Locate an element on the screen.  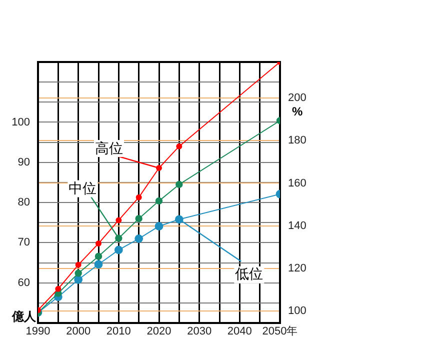
y2-tick-label: 160 is located at coordinates (297, 183).